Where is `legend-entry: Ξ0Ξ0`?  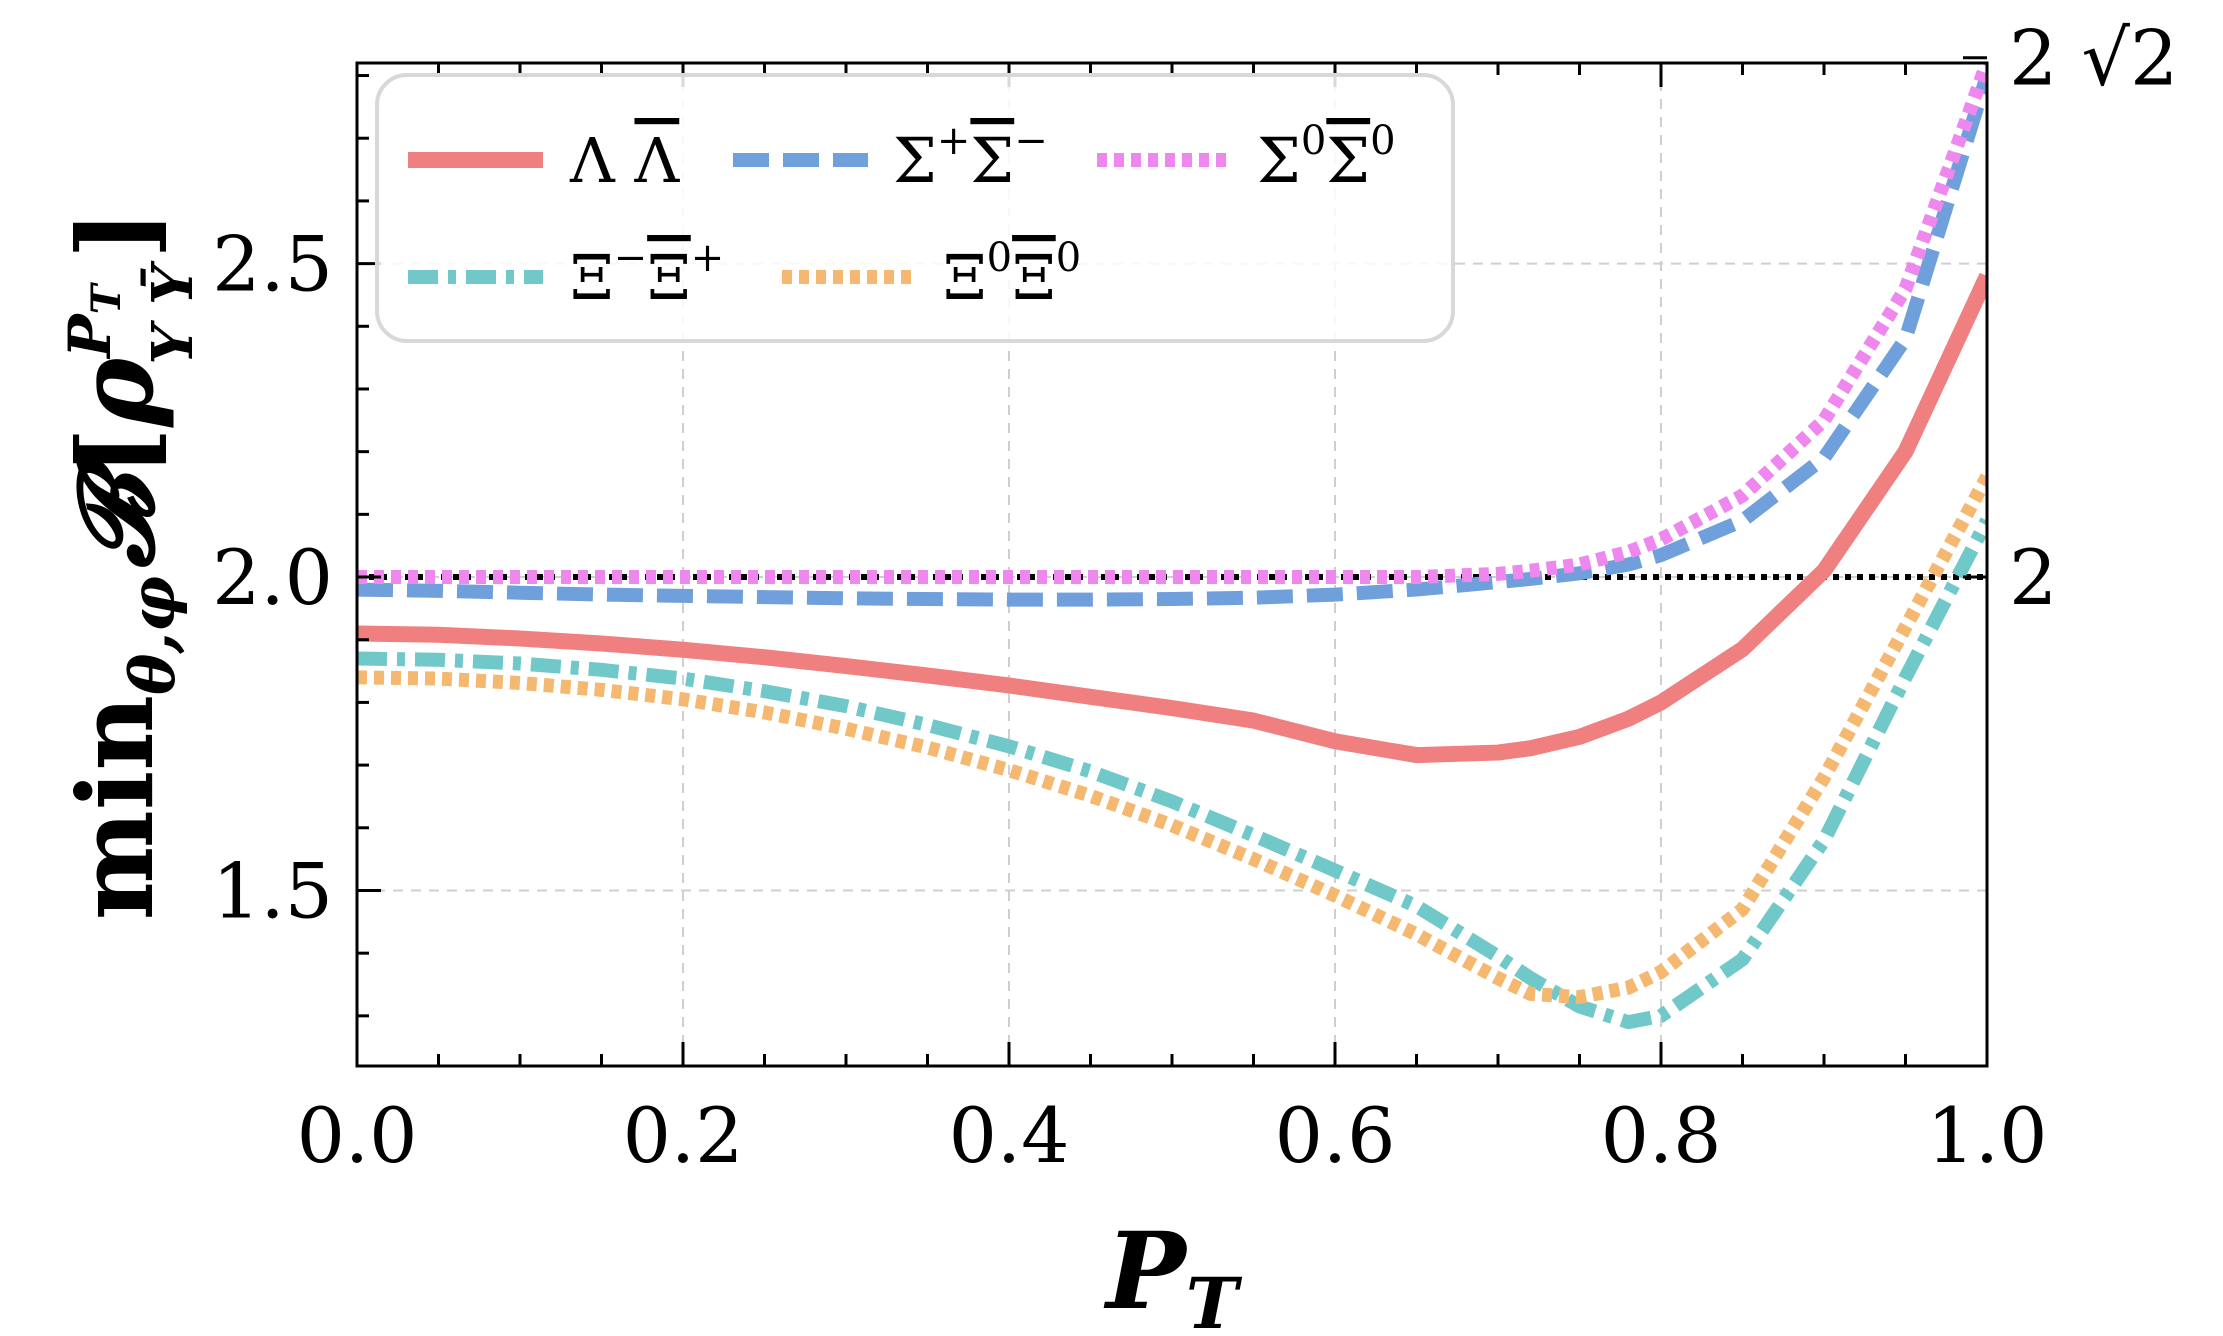 legend-entry: Ξ0Ξ0 is located at coordinates (931, 274).